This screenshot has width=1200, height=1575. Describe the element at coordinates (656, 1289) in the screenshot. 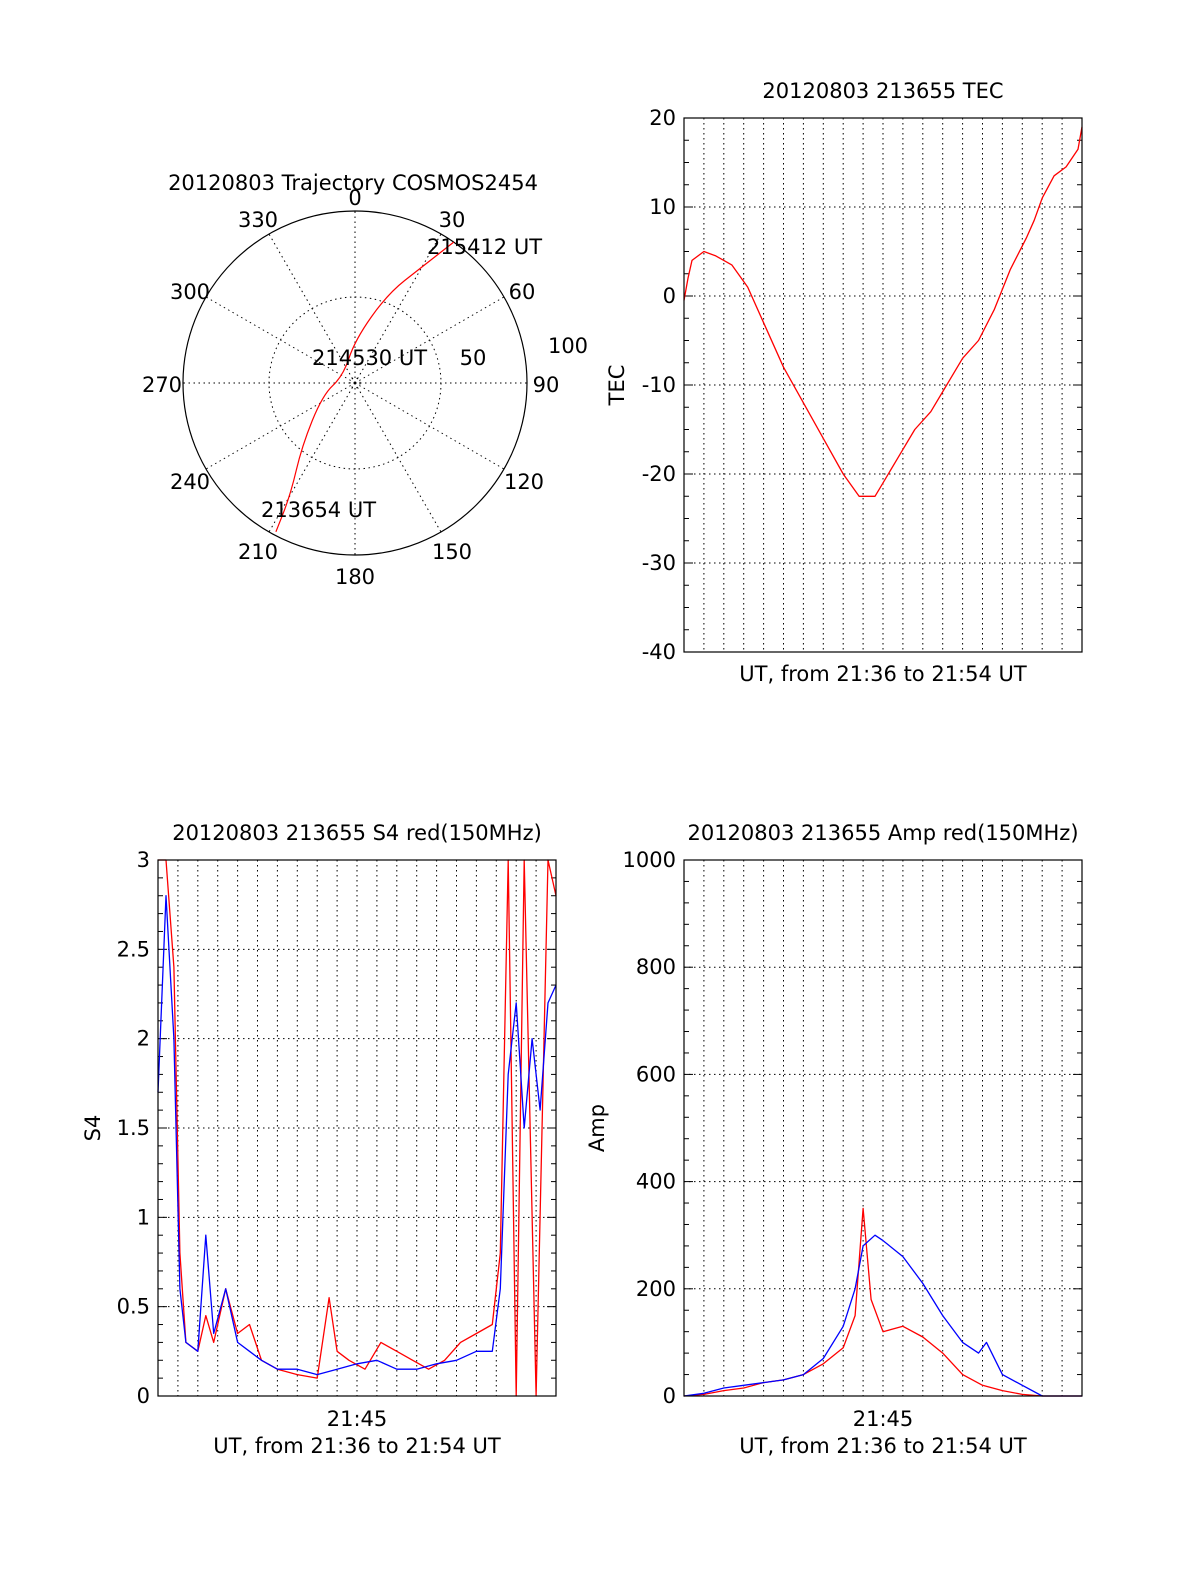

I see `y-tick-label: 200` at that location.